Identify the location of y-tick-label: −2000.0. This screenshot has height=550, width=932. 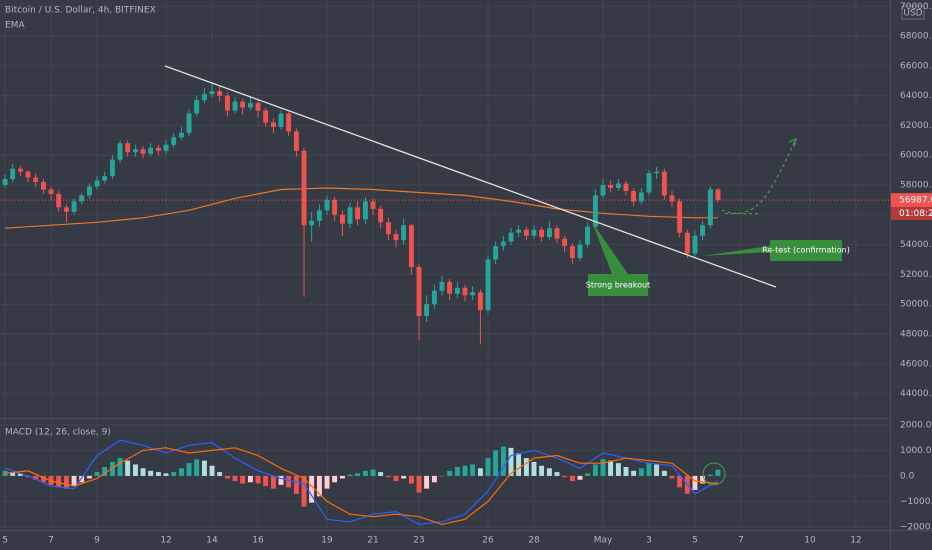
(916, 527).